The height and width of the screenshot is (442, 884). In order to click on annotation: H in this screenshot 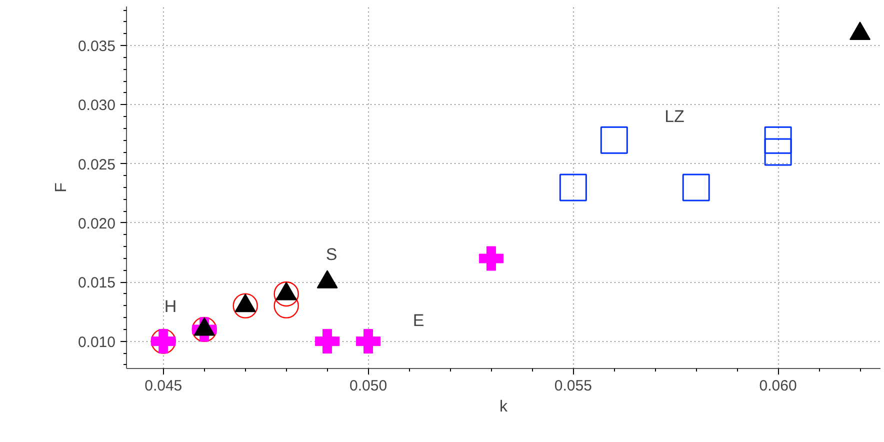, I will do `click(170, 306)`.